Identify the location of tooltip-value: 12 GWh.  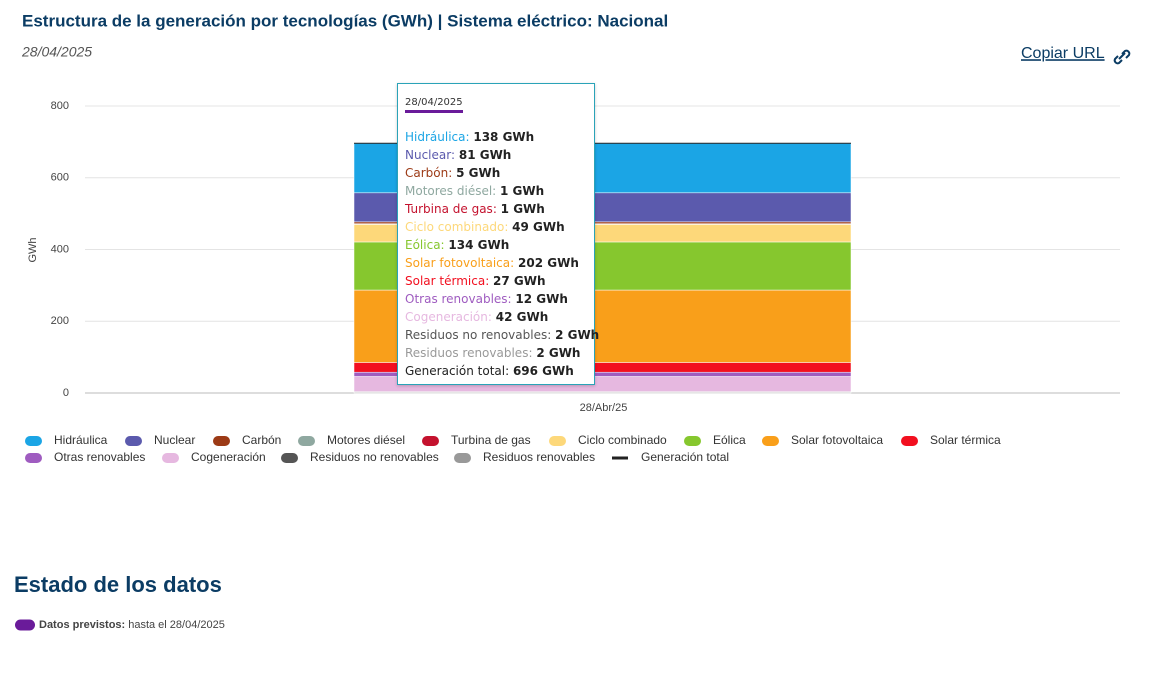
(541, 299).